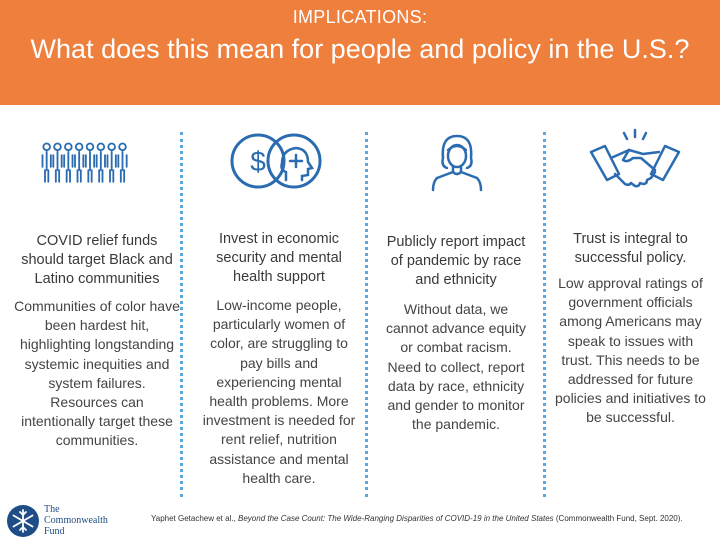 This screenshot has height=540, width=720. What do you see at coordinates (635, 161) in the screenshot?
I see `handshake-icon` at bounding box center [635, 161].